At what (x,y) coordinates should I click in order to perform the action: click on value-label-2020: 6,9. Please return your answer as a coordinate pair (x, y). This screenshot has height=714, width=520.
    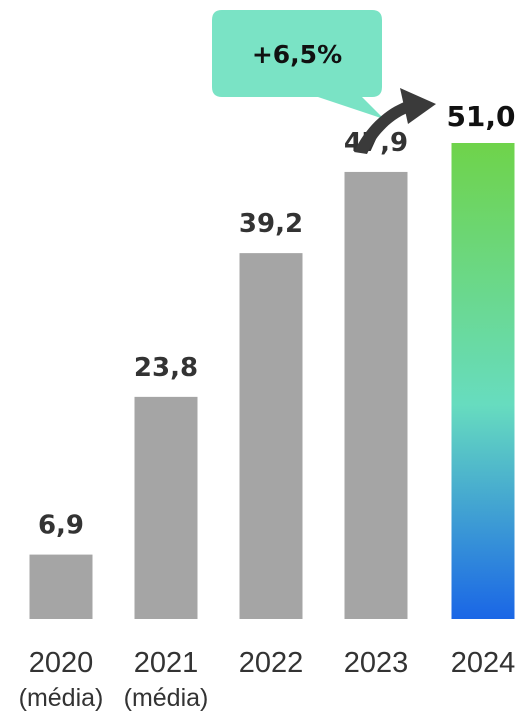
    Looking at the image, I should click on (61, 526).